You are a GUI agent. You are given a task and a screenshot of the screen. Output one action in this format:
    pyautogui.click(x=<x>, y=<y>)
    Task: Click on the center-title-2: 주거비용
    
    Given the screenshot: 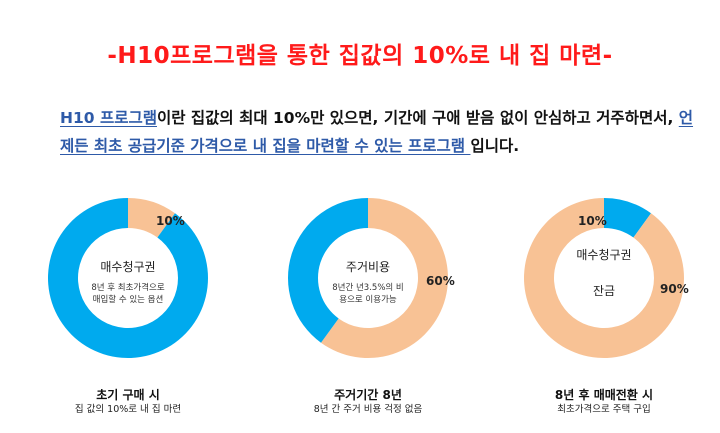 What is the action you would take?
    pyautogui.click(x=368, y=267)
    